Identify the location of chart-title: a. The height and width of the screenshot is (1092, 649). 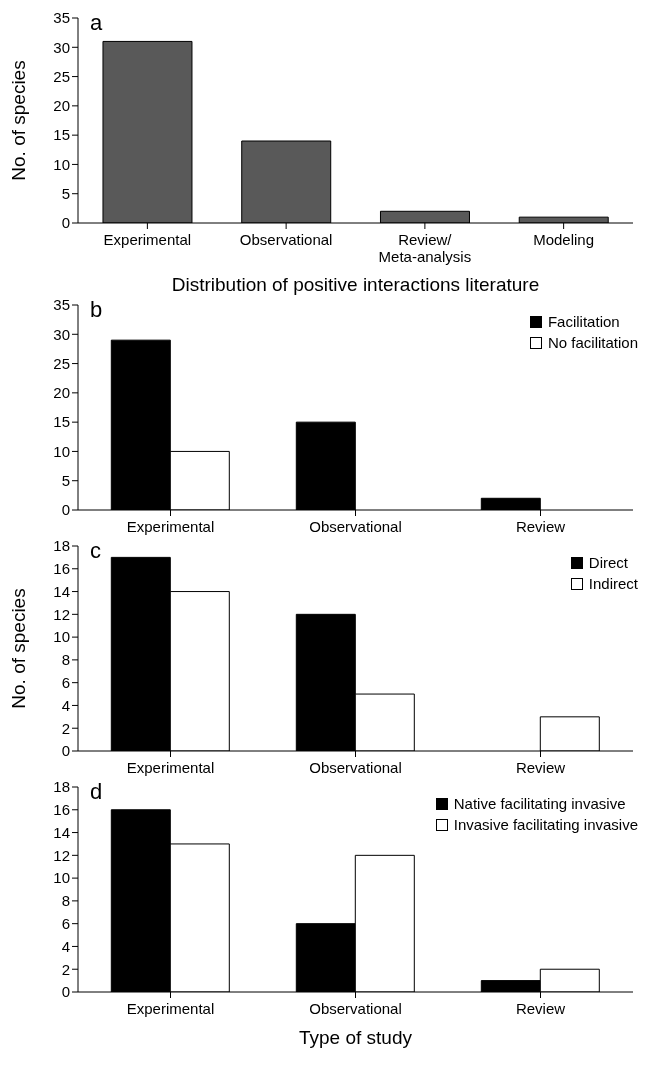
(96, 23).